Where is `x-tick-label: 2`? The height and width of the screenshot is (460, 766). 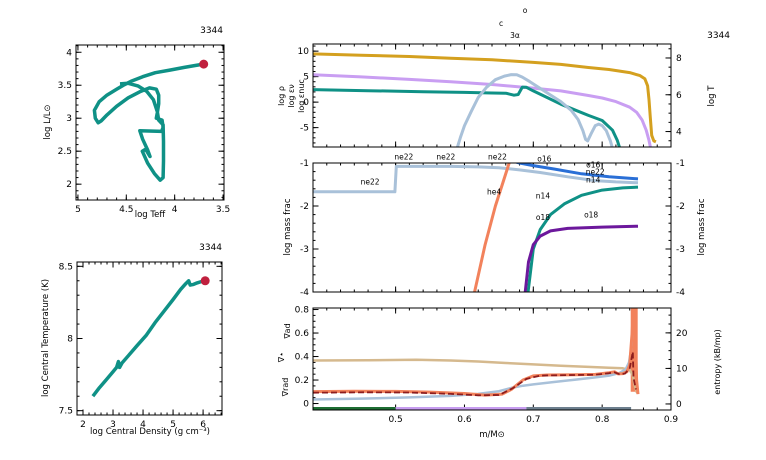 x-tick-label: 2 is located at coordinates (83, 425).